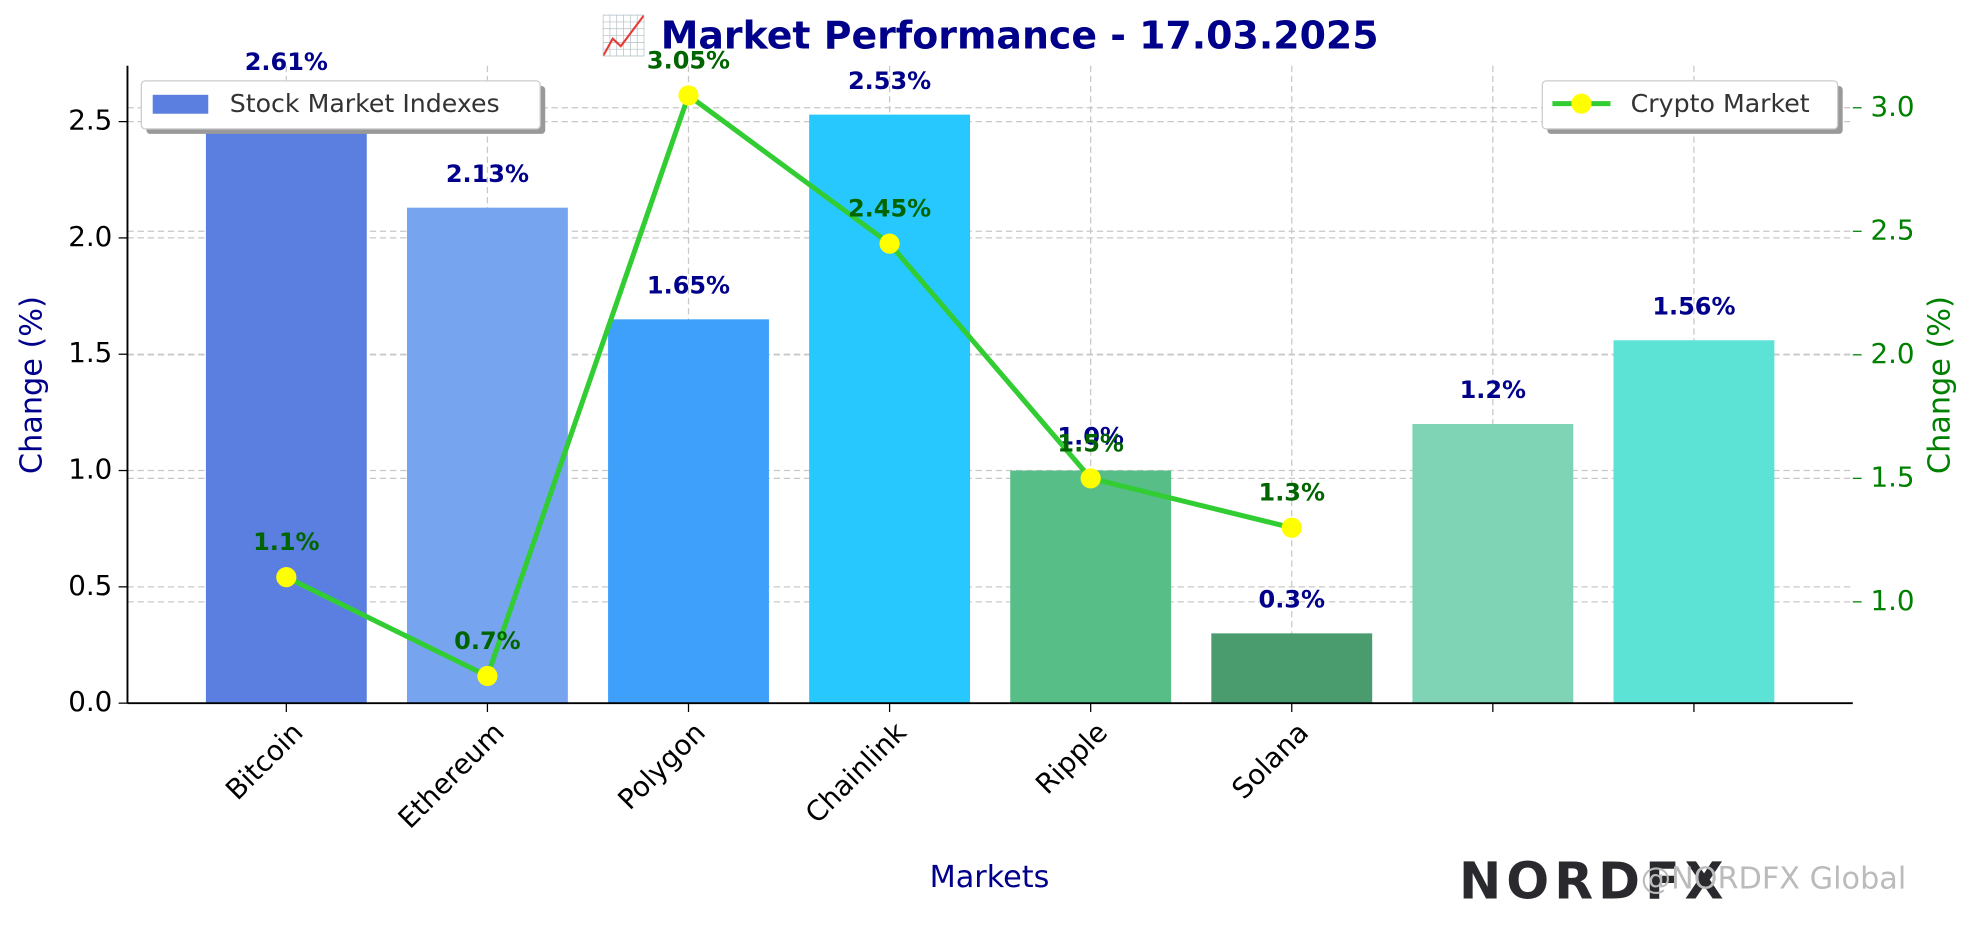 Image resolution: width=1979 pixels, height=937 pixels. Describe the element at coordinates (1774, 878) in the screenshot. I see `watermark-handle: @NORDFX Global` at that location.